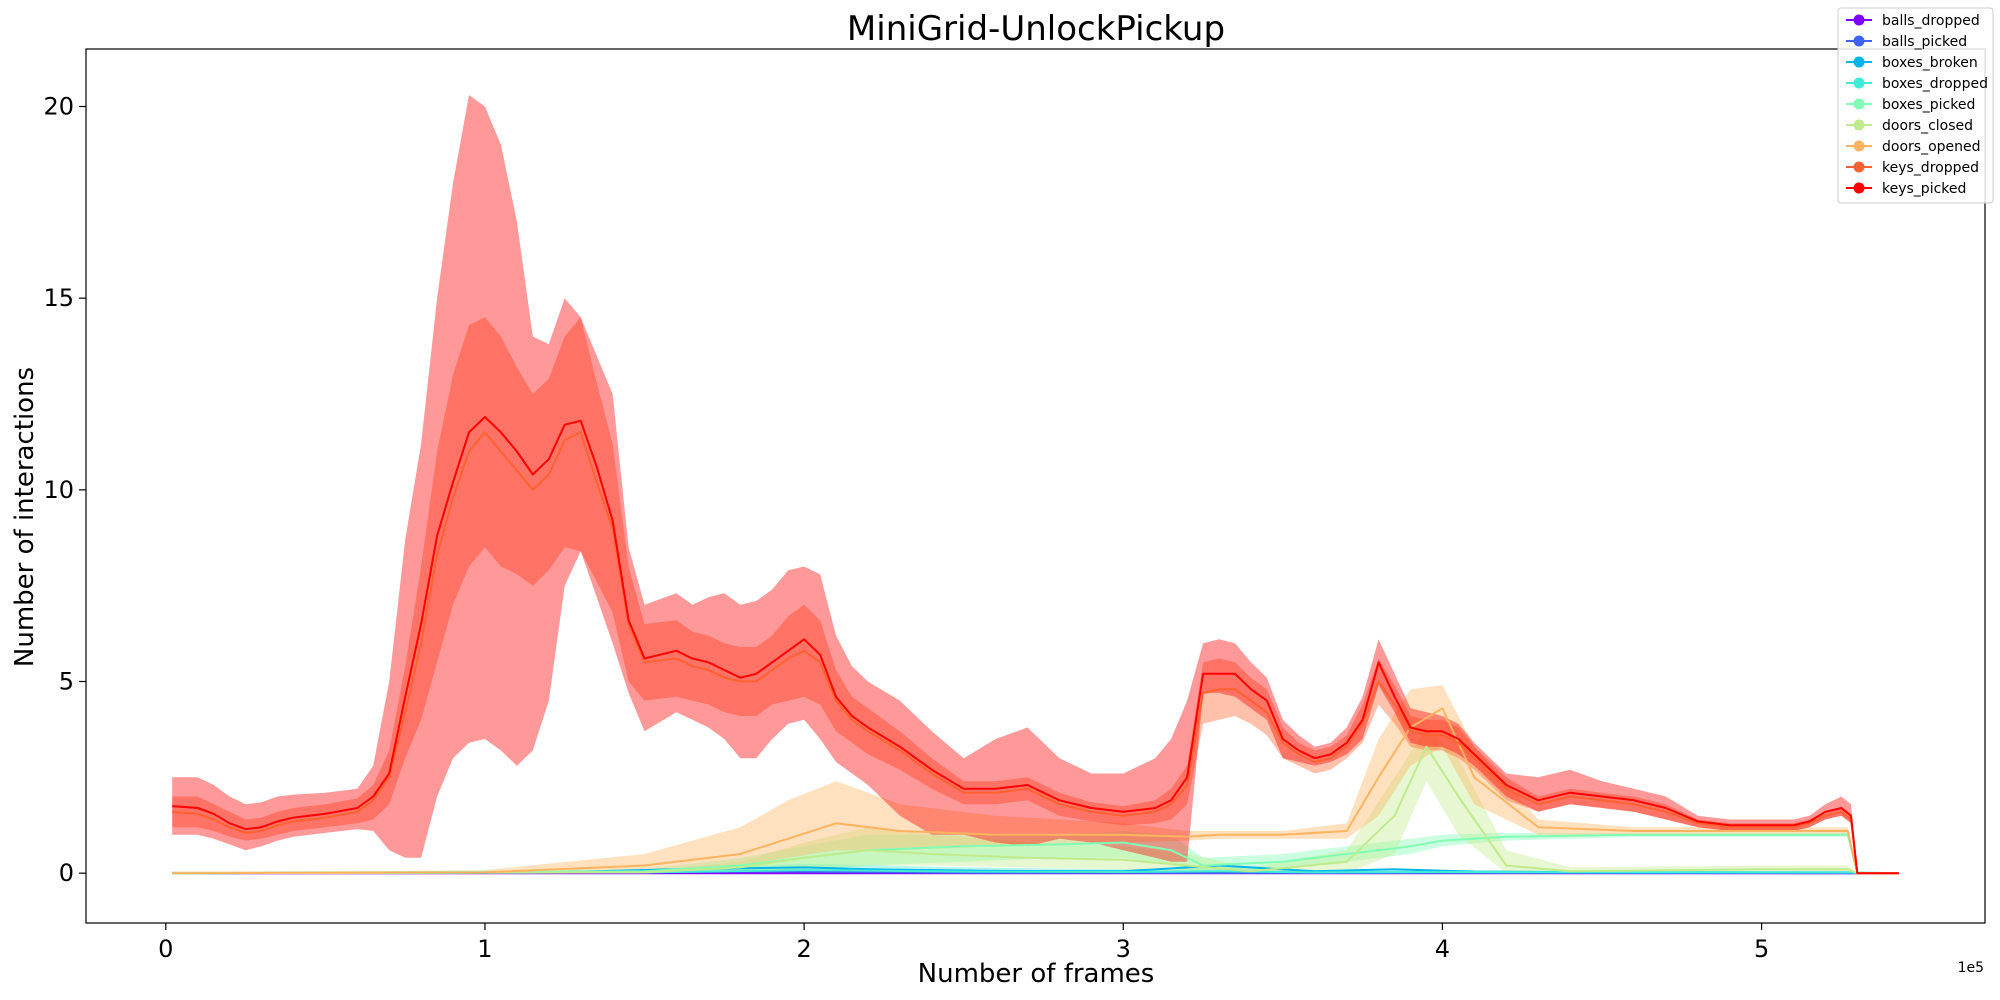 The image size is (2000, 1000). What do you see at coordinates (1935, 84) in the screenshot?
I see `legend-label: boxes_dropped` at bounding box center [1935, 84].